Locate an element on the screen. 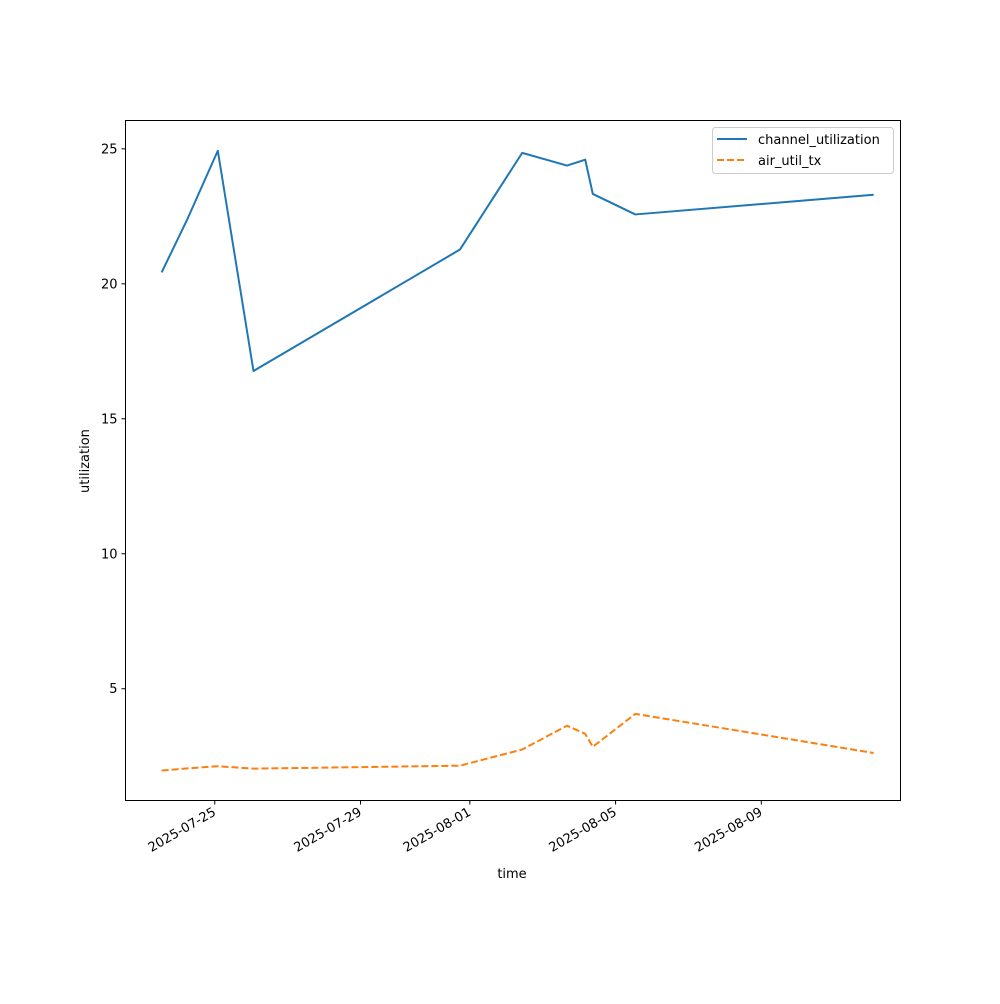  y-tick-label: 15 is located at coordinates (109, 419).